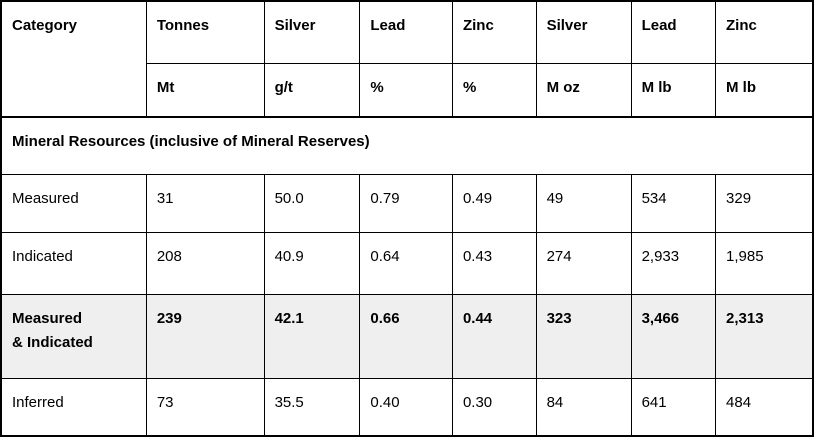  I want to click on col-header-silver-metal: Silver, so click(583, 32).